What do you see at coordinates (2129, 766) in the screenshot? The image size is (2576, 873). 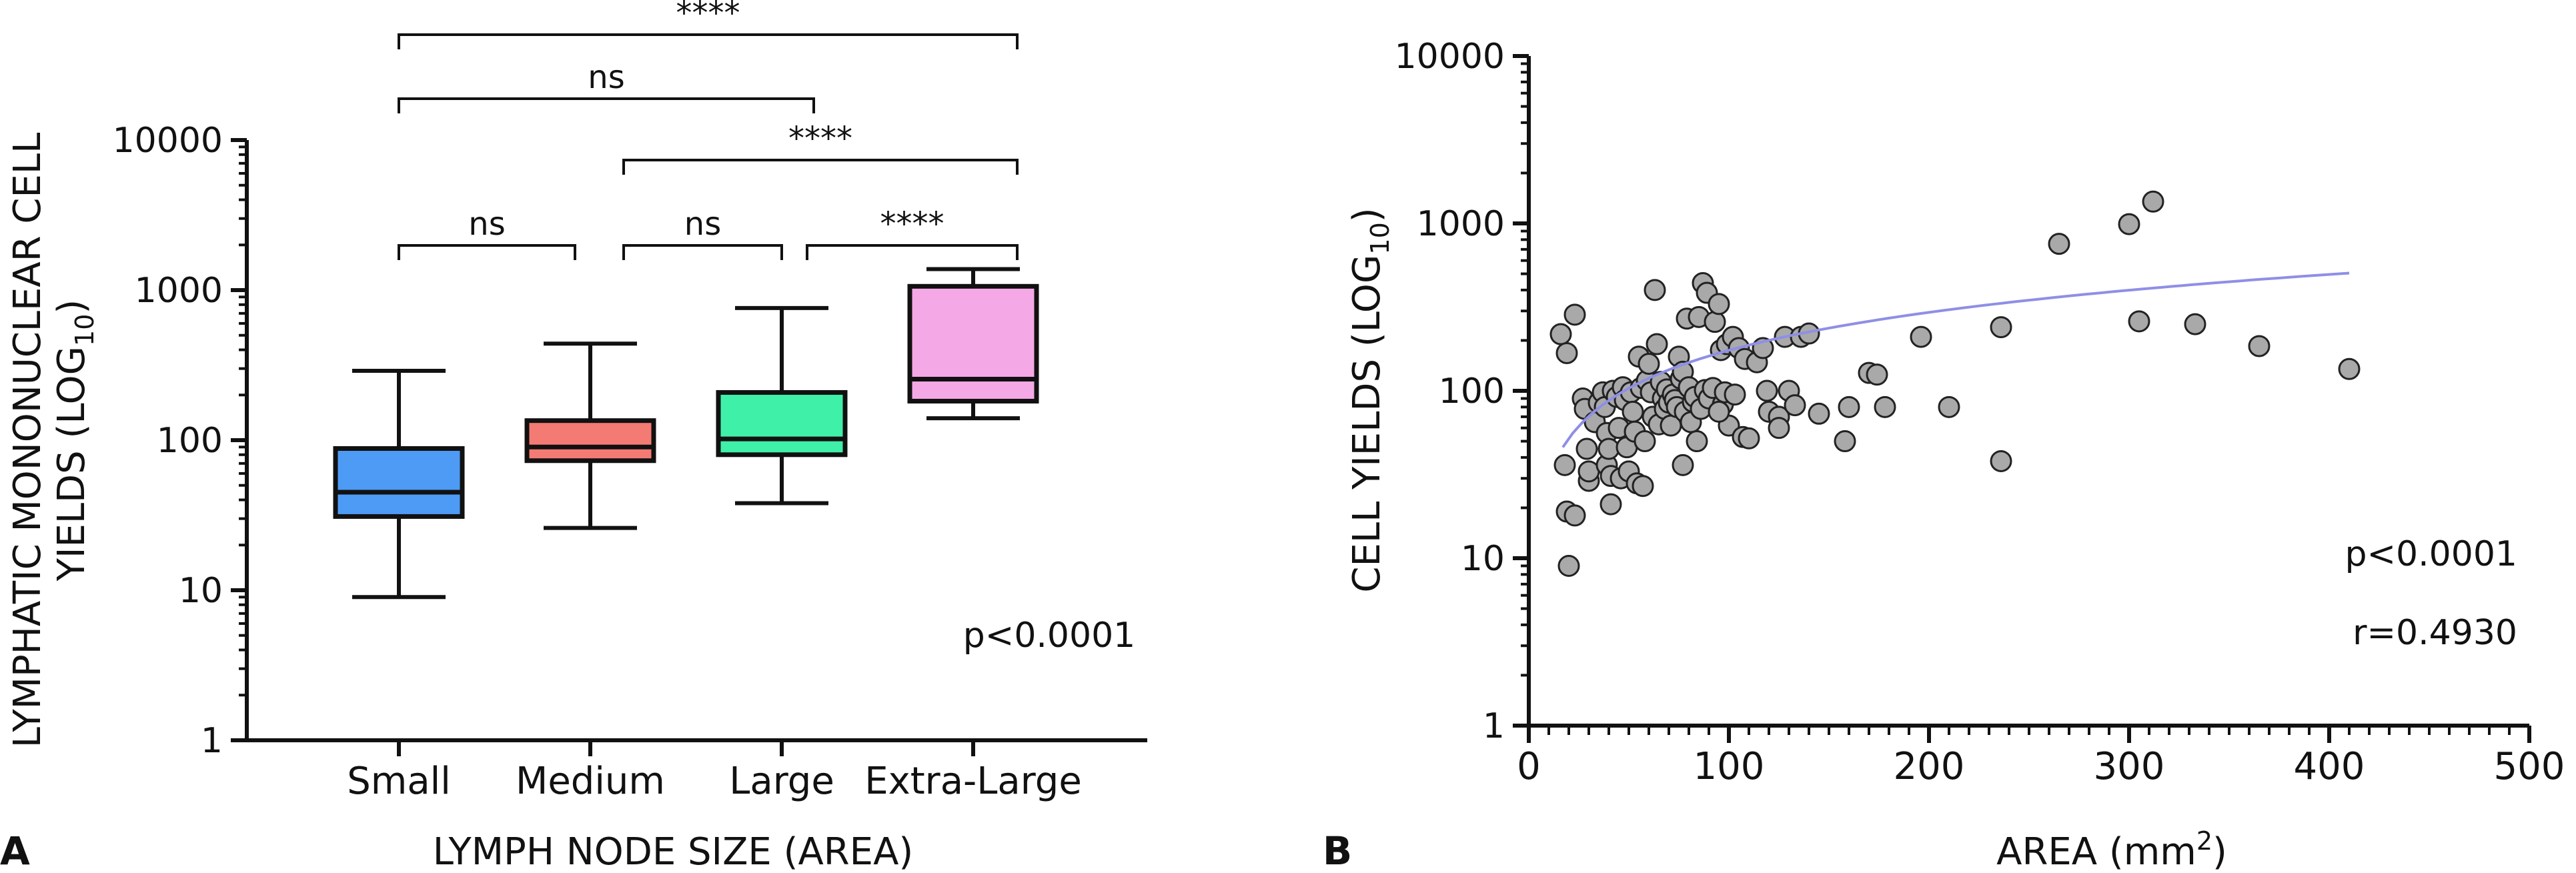 I see `x-tick-label: 300` at bounding box center [2129, 766].